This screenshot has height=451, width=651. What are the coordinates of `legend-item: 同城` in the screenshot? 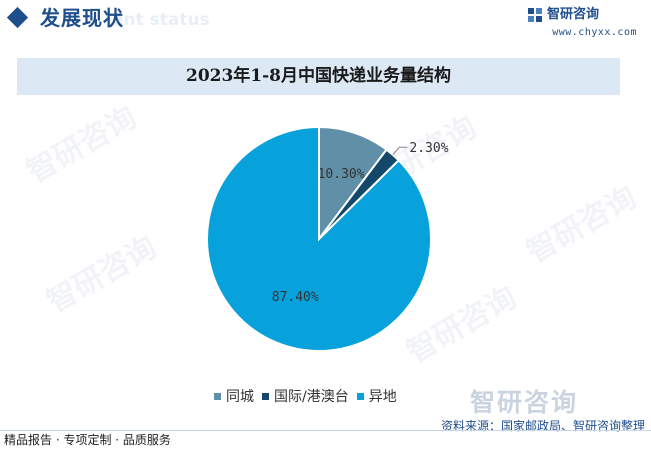 It's located at (234, 397).